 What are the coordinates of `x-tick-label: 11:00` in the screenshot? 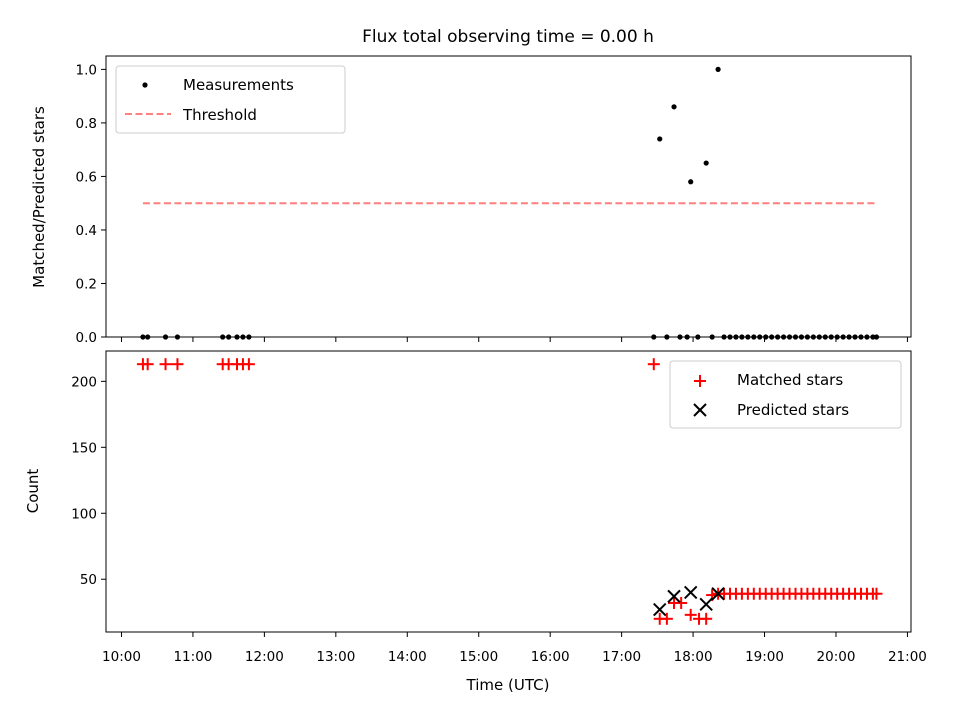 It's located at (192, 657).